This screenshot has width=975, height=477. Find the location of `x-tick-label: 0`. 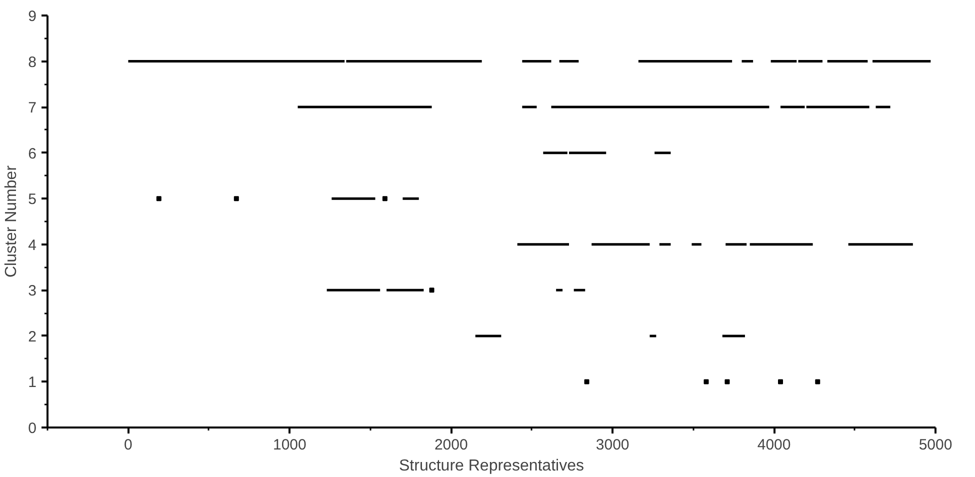

x-tick-label: 0 is located at coordinates (128, 445).